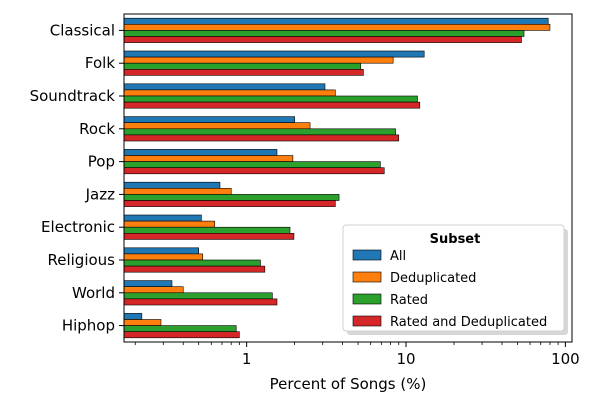 This screenshot has height=409, width=598. I want to click on bar-world-rated, so click(198, 296).